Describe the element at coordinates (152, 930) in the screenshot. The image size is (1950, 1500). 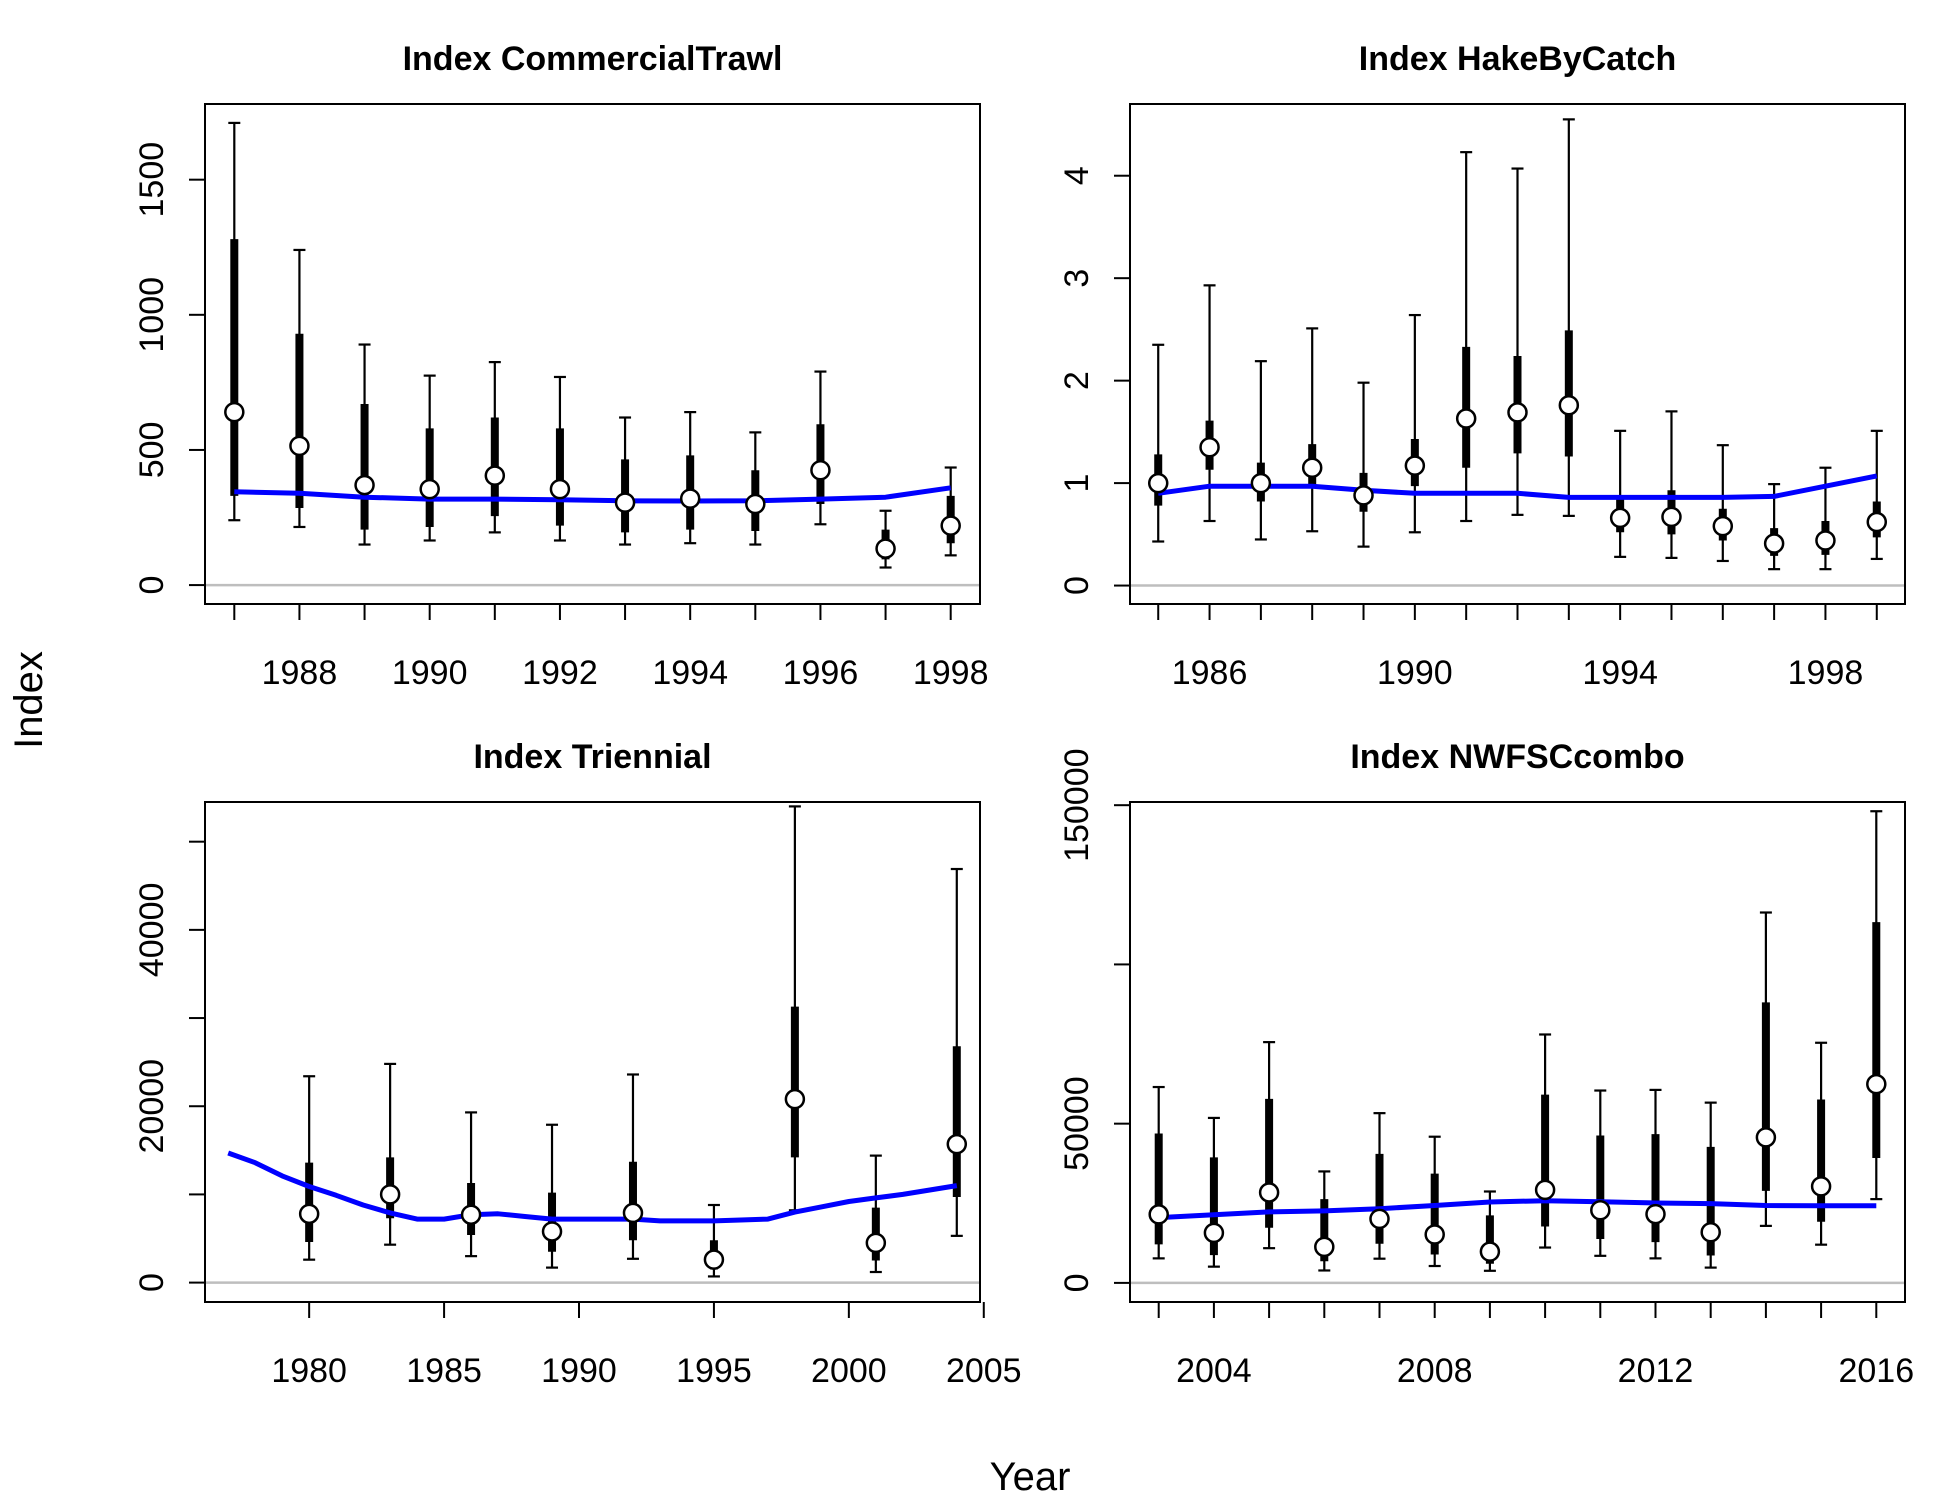
I see `y-tick-label: 40000` at that location.